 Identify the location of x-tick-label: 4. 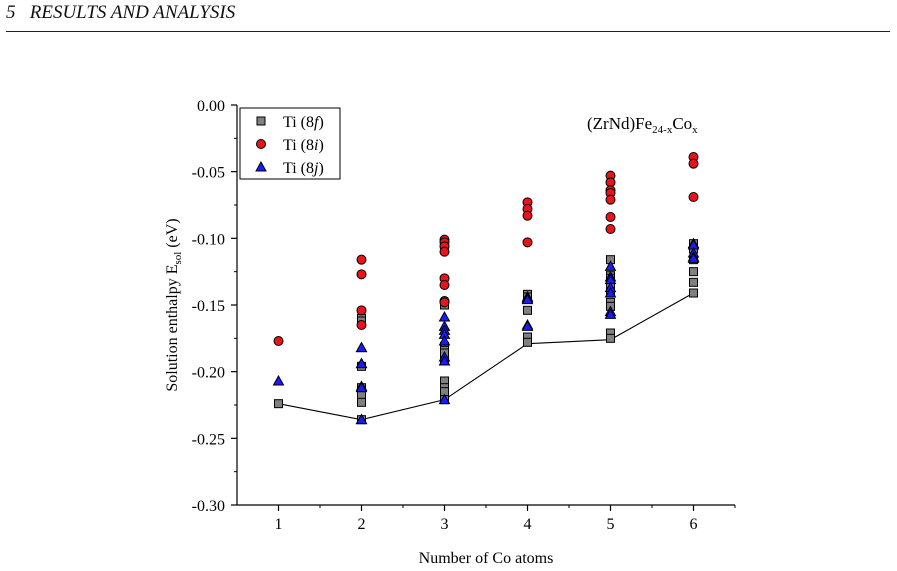
(528, 524).